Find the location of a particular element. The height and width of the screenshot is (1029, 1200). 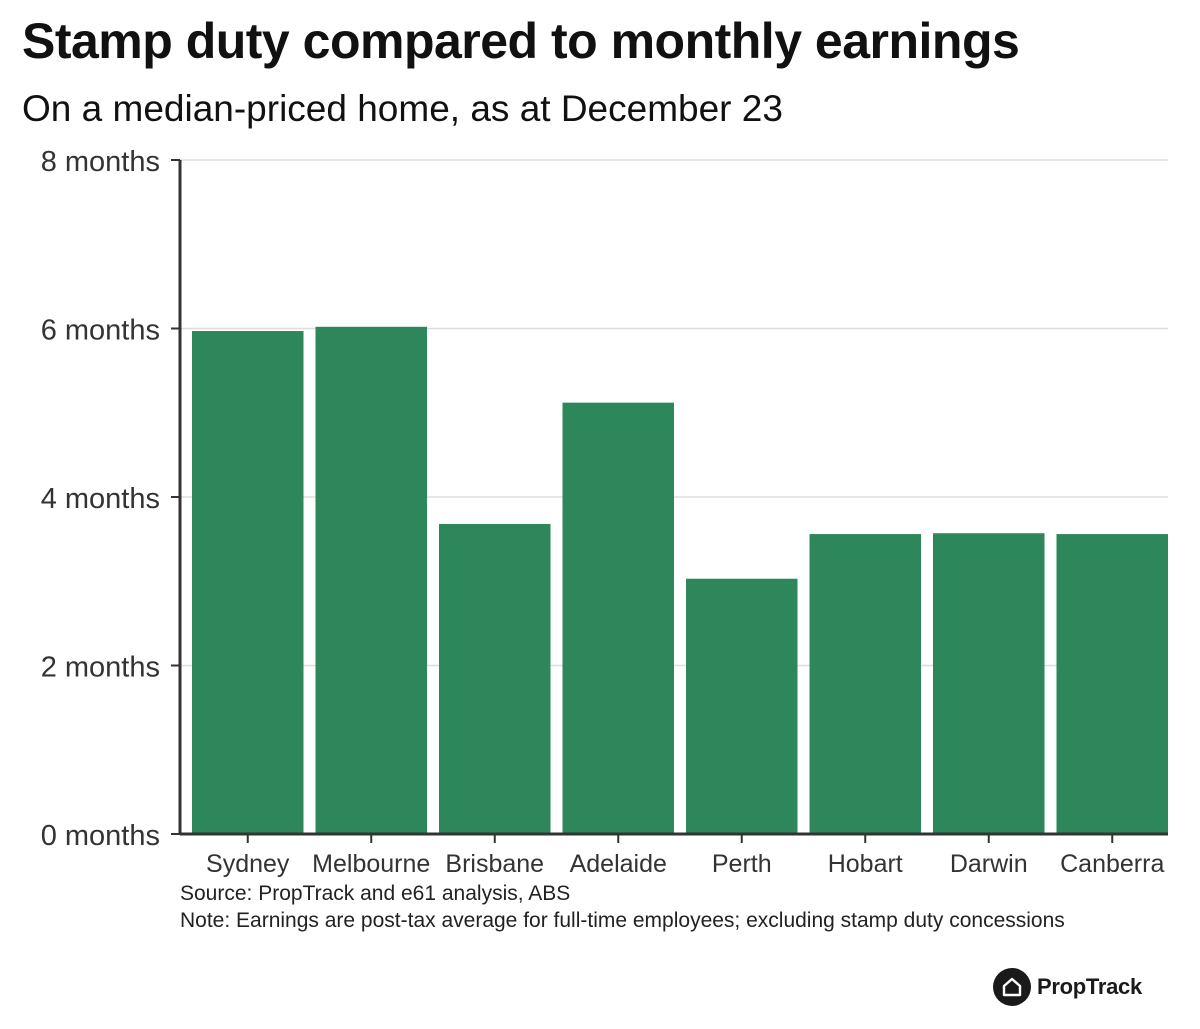

bar-adelaide is located at coordinates (618, 618).